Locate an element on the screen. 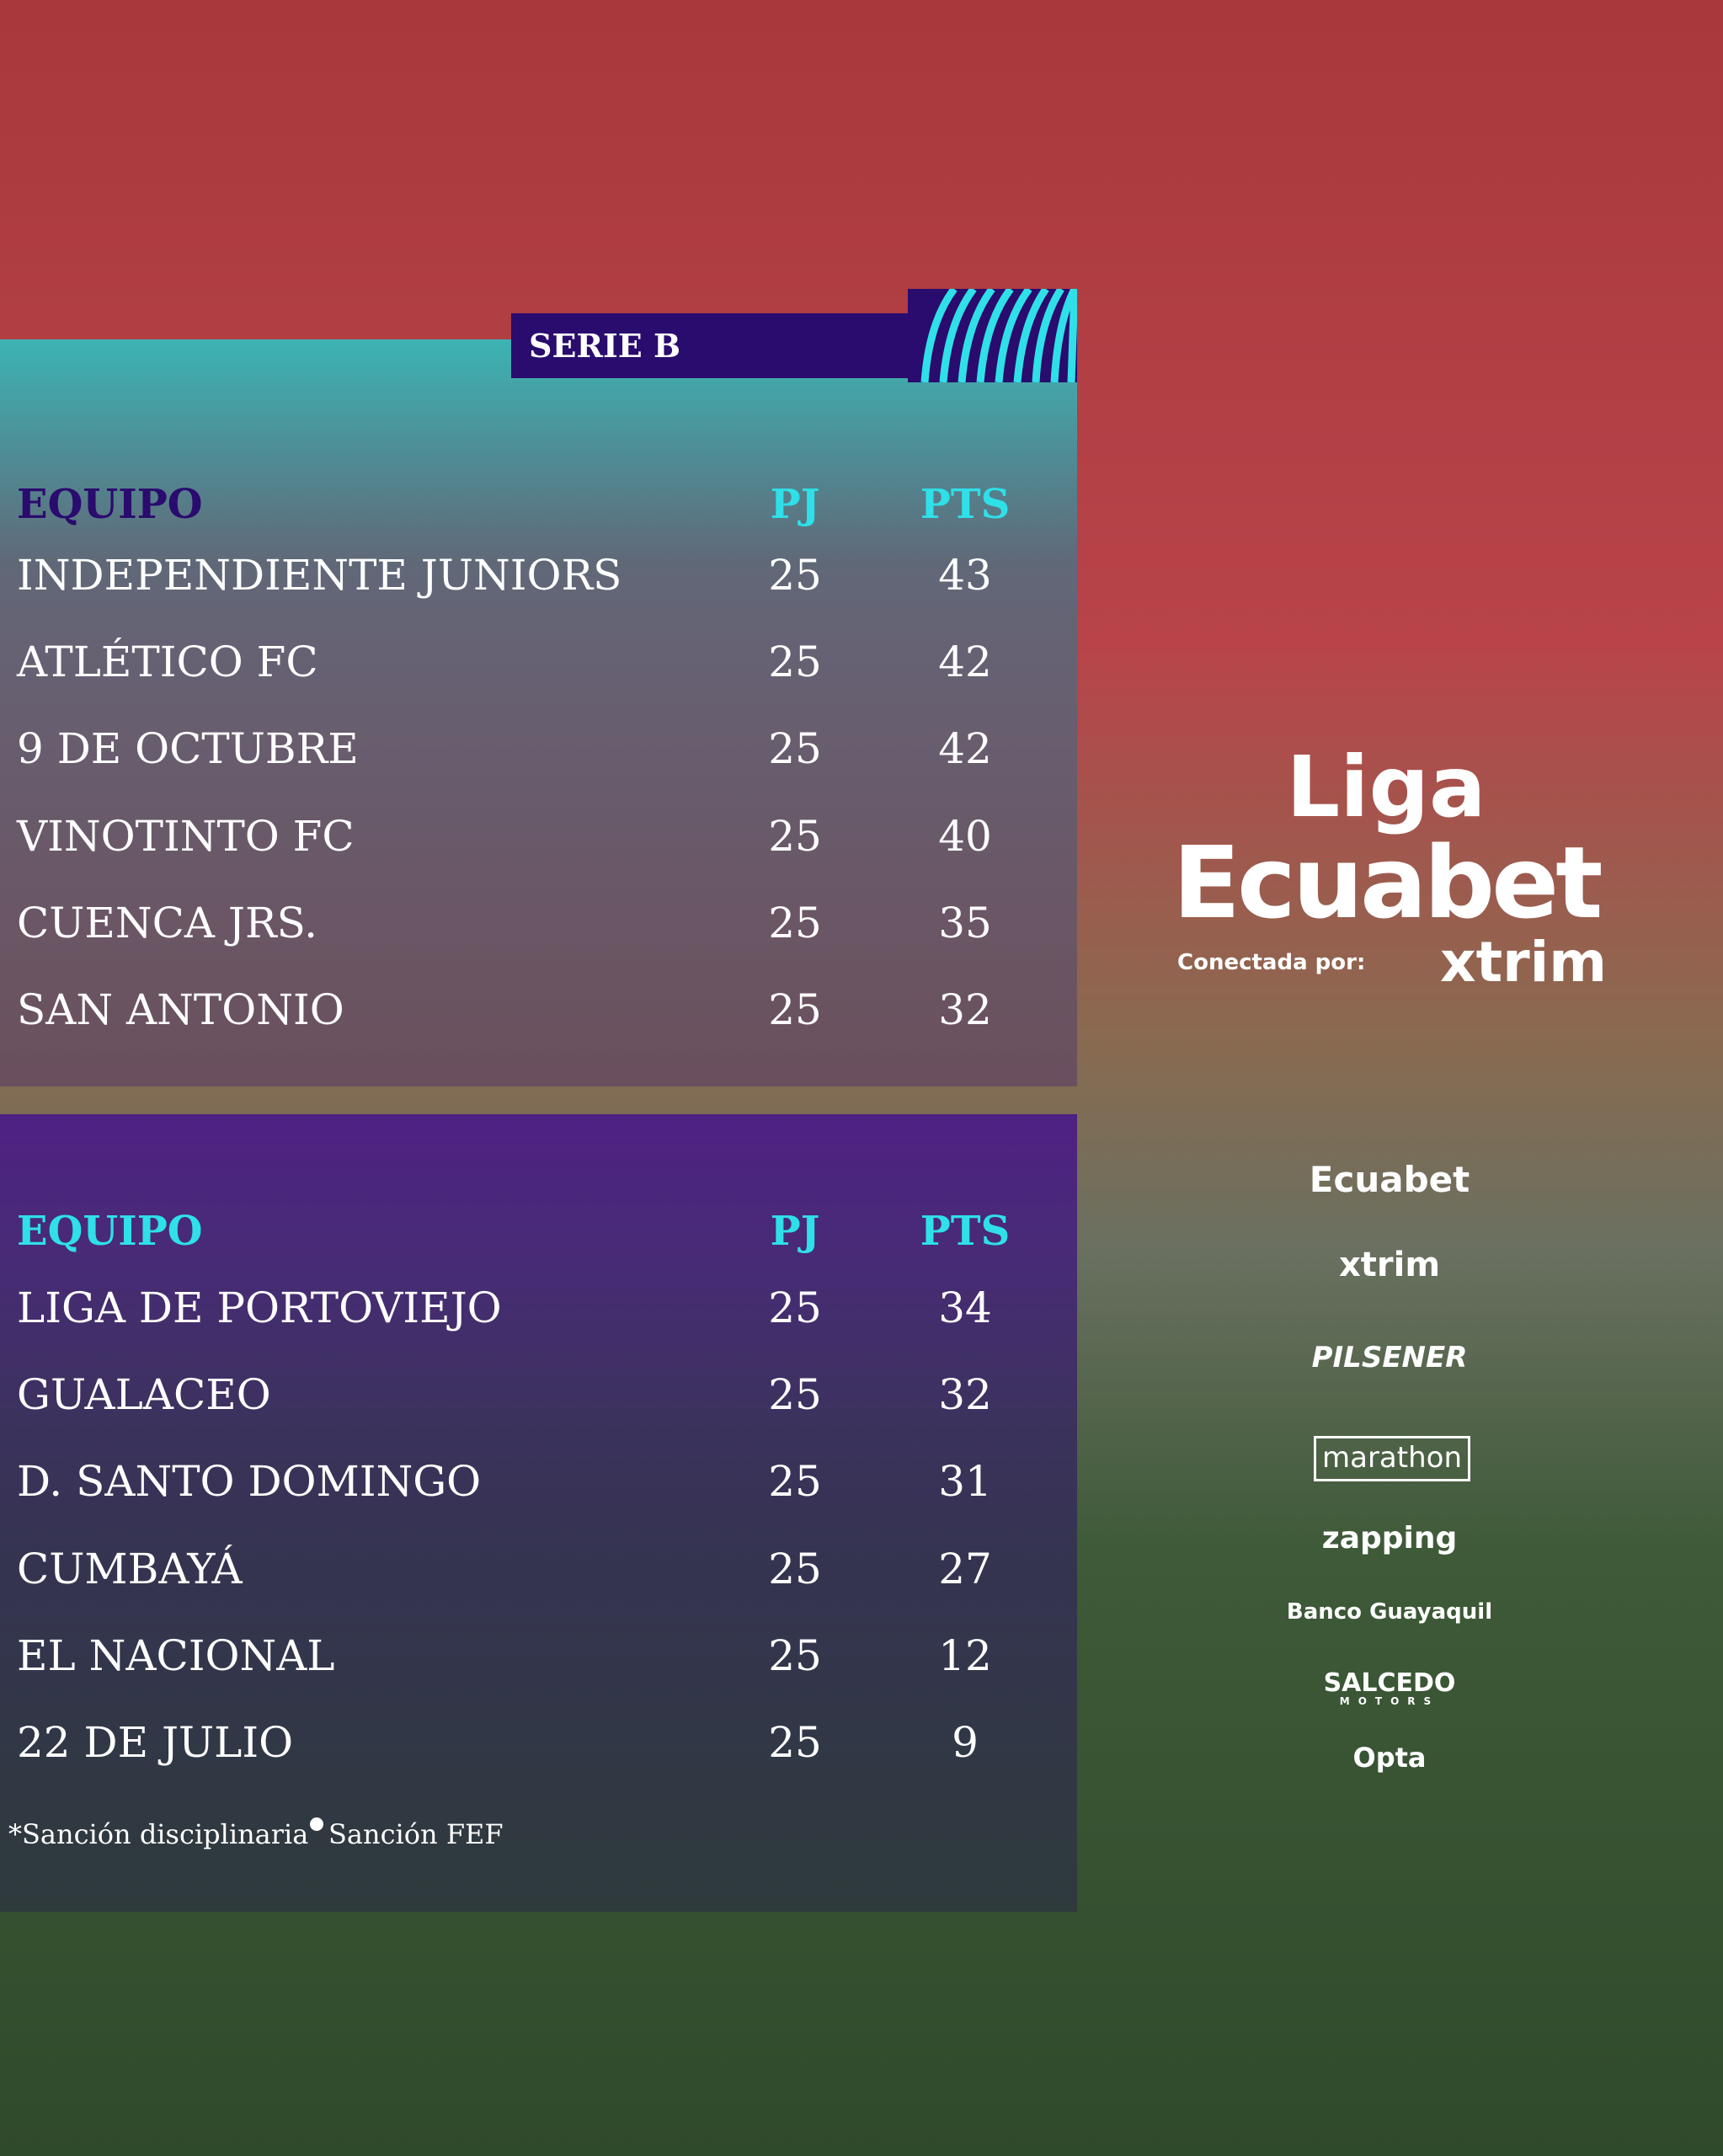  footnote: *Sanción disciplinaria is located at coordinates (159, 1834).